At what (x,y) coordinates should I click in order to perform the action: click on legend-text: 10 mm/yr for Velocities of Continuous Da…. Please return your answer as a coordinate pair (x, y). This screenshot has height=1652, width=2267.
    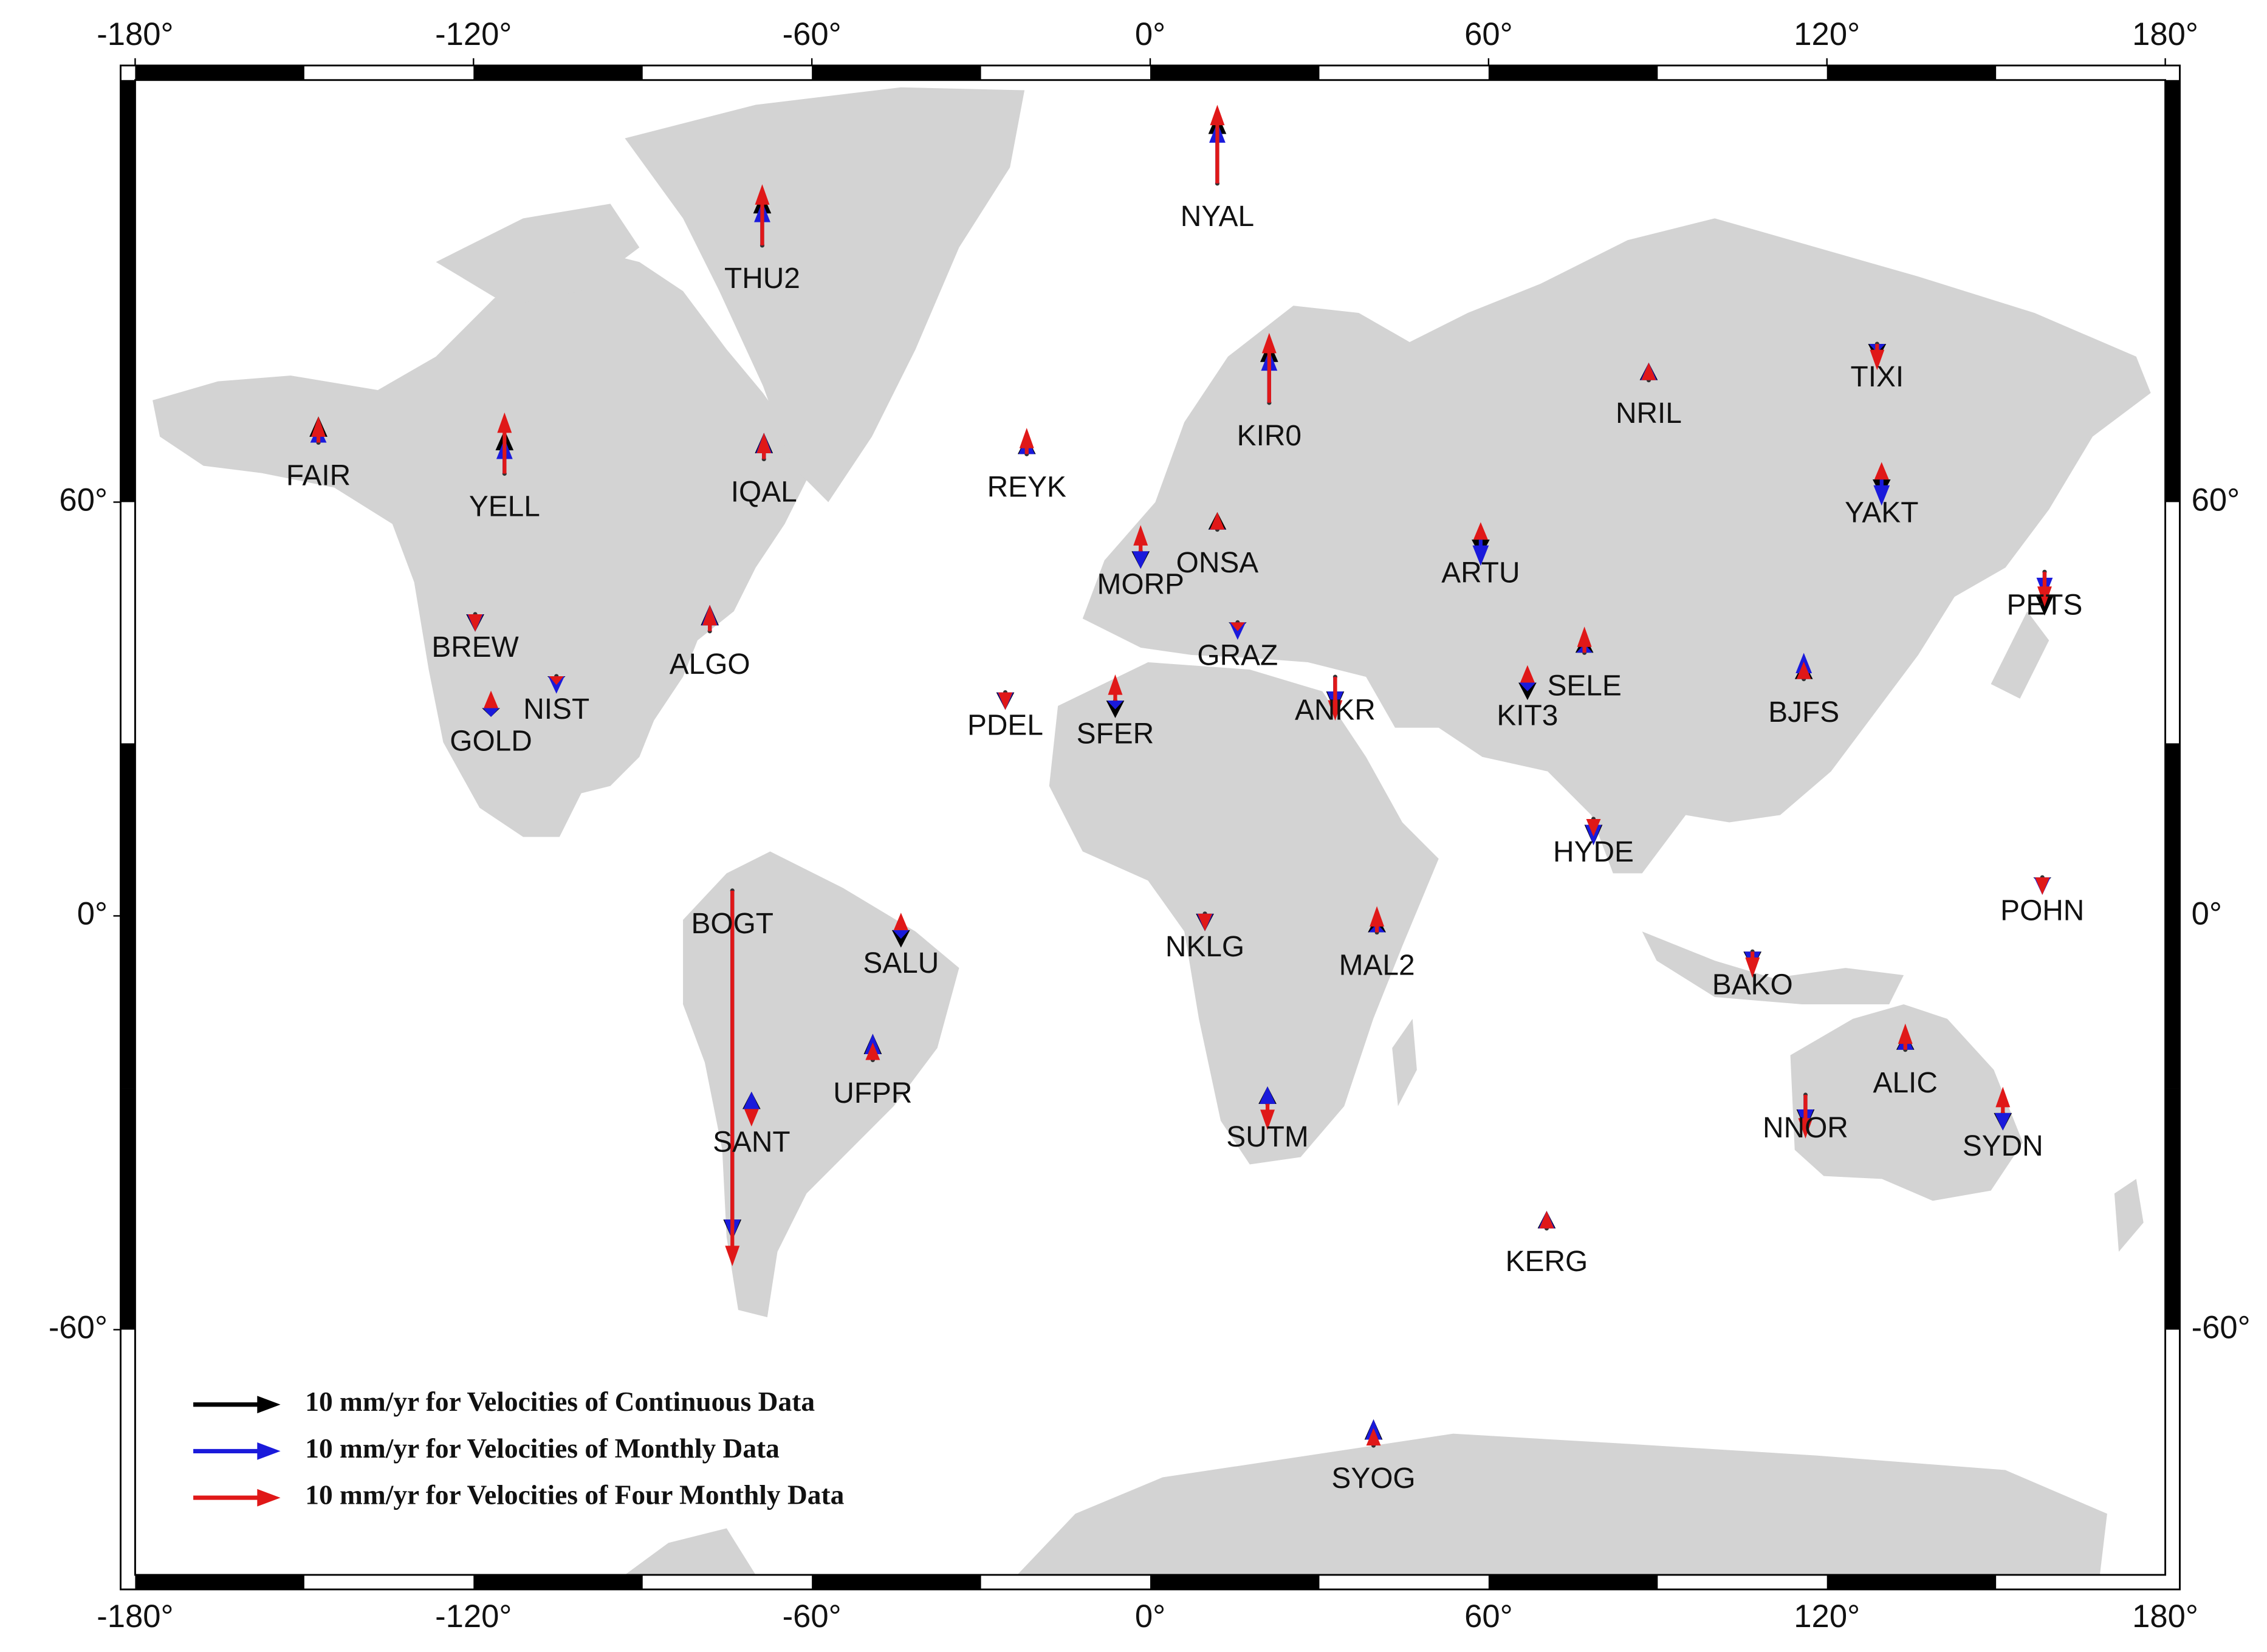
    Looking at the image, I should click on (560, 1401).